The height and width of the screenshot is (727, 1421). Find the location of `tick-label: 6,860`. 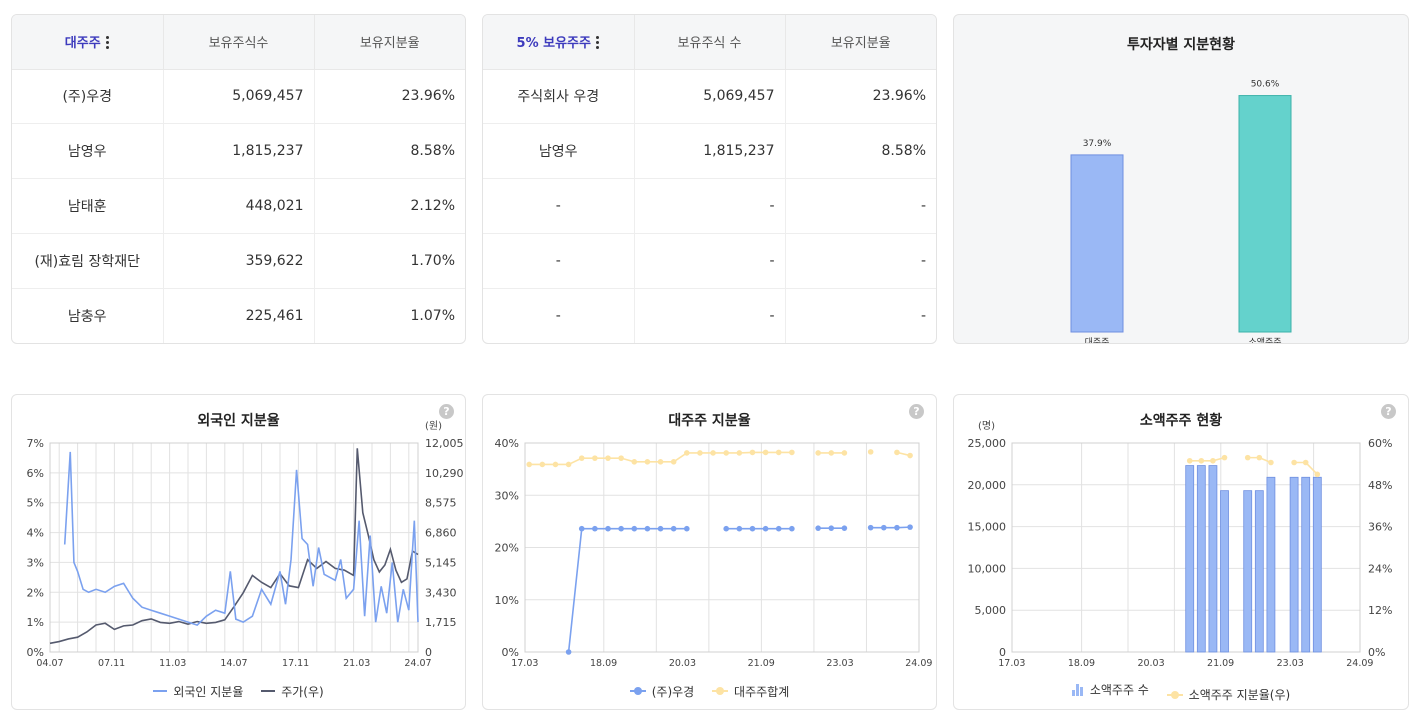

tick-label: 6,860 is located at coordinates (441, 533).